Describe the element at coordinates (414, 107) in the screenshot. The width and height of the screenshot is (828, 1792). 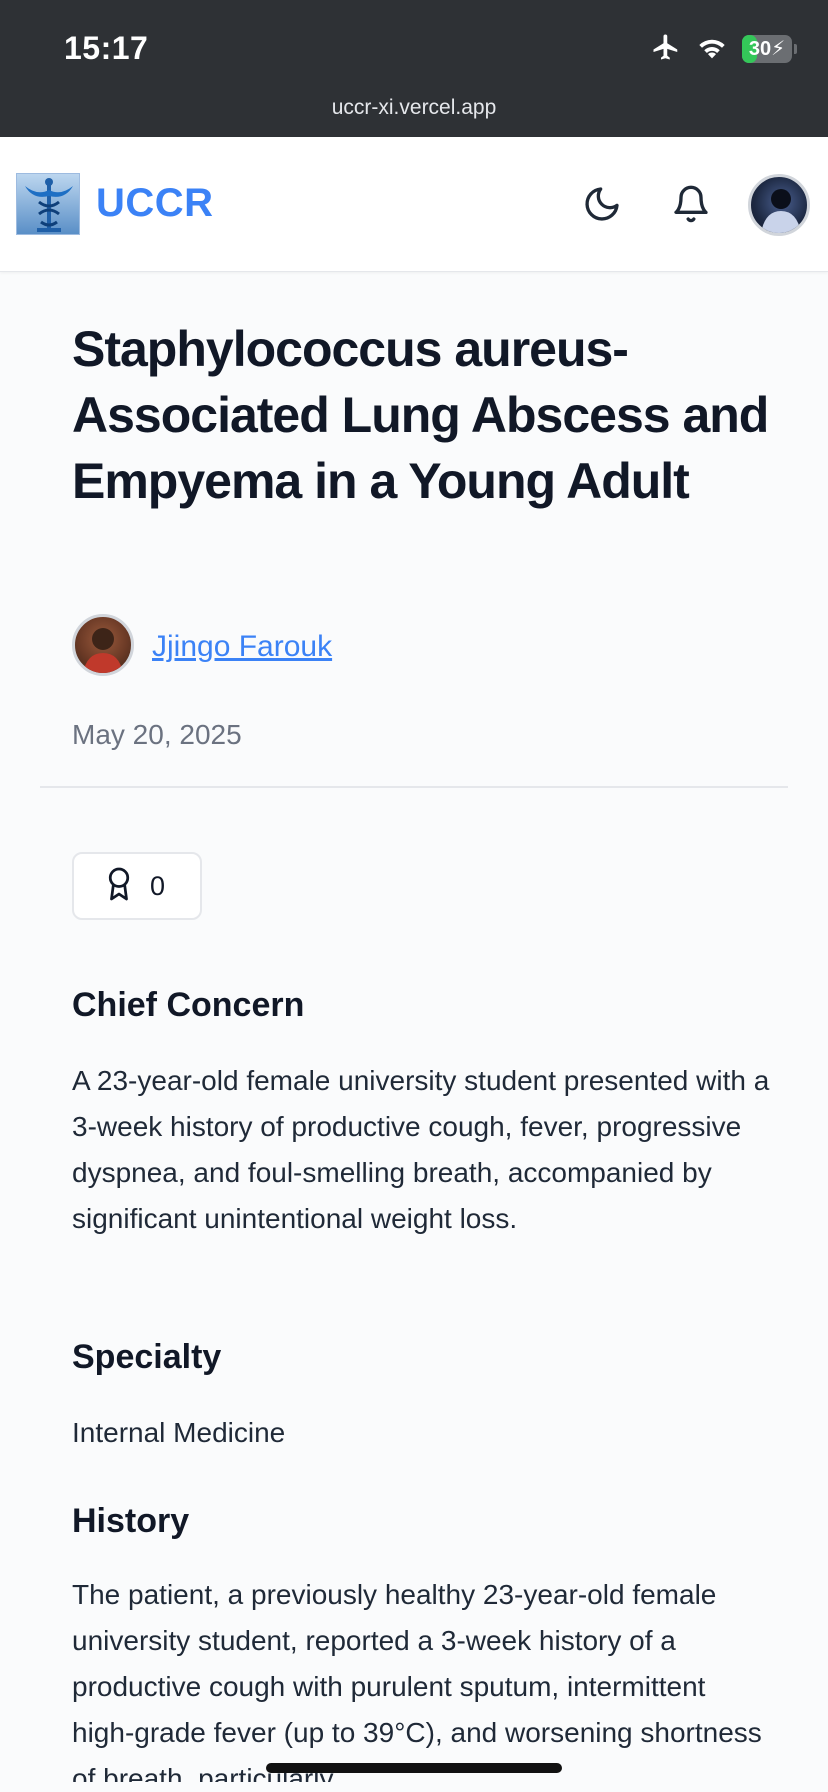
I see `url-bar: uccr-xi.vercel.app` at that location.